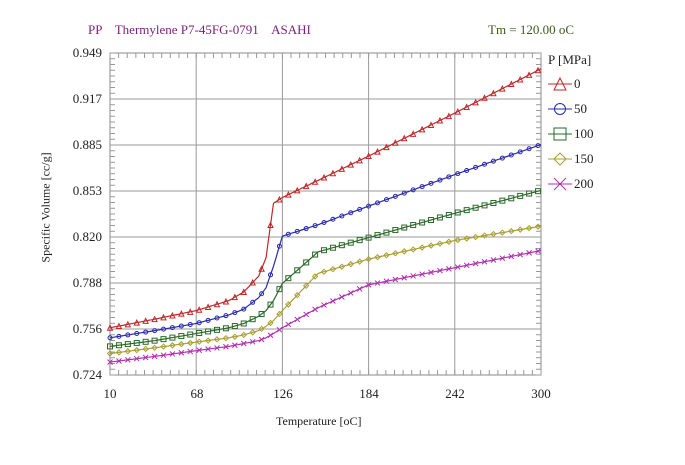  Describe the element at coordinates (87, 52) in the screenshot. I see `y-tick-label: 0.949` at that location.